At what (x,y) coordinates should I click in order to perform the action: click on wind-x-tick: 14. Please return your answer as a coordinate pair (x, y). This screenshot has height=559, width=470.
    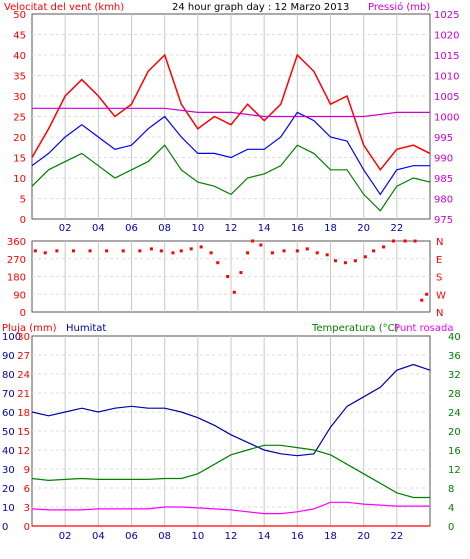
    Looking at the image, I should click on (264, 228).